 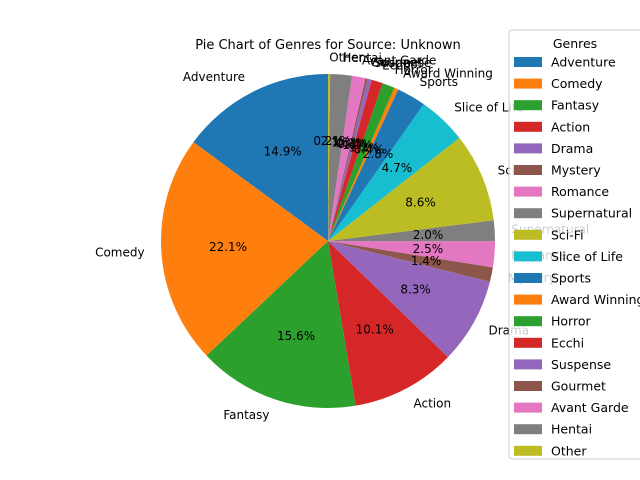 What do you see at coordinates (328, 45) in the screenshot?
I see `chart-title: Pie Chart of Genres for Source: Unknown` at bounding box center [328, 45].